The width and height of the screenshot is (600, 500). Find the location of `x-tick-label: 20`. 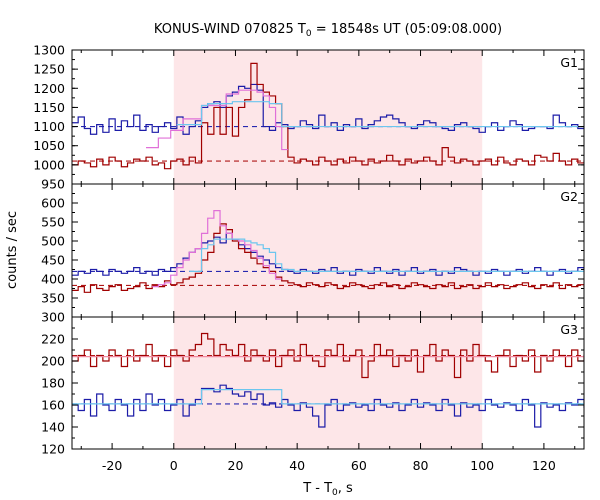

x-tick-label: 20 is located at coordinates (236, 465).